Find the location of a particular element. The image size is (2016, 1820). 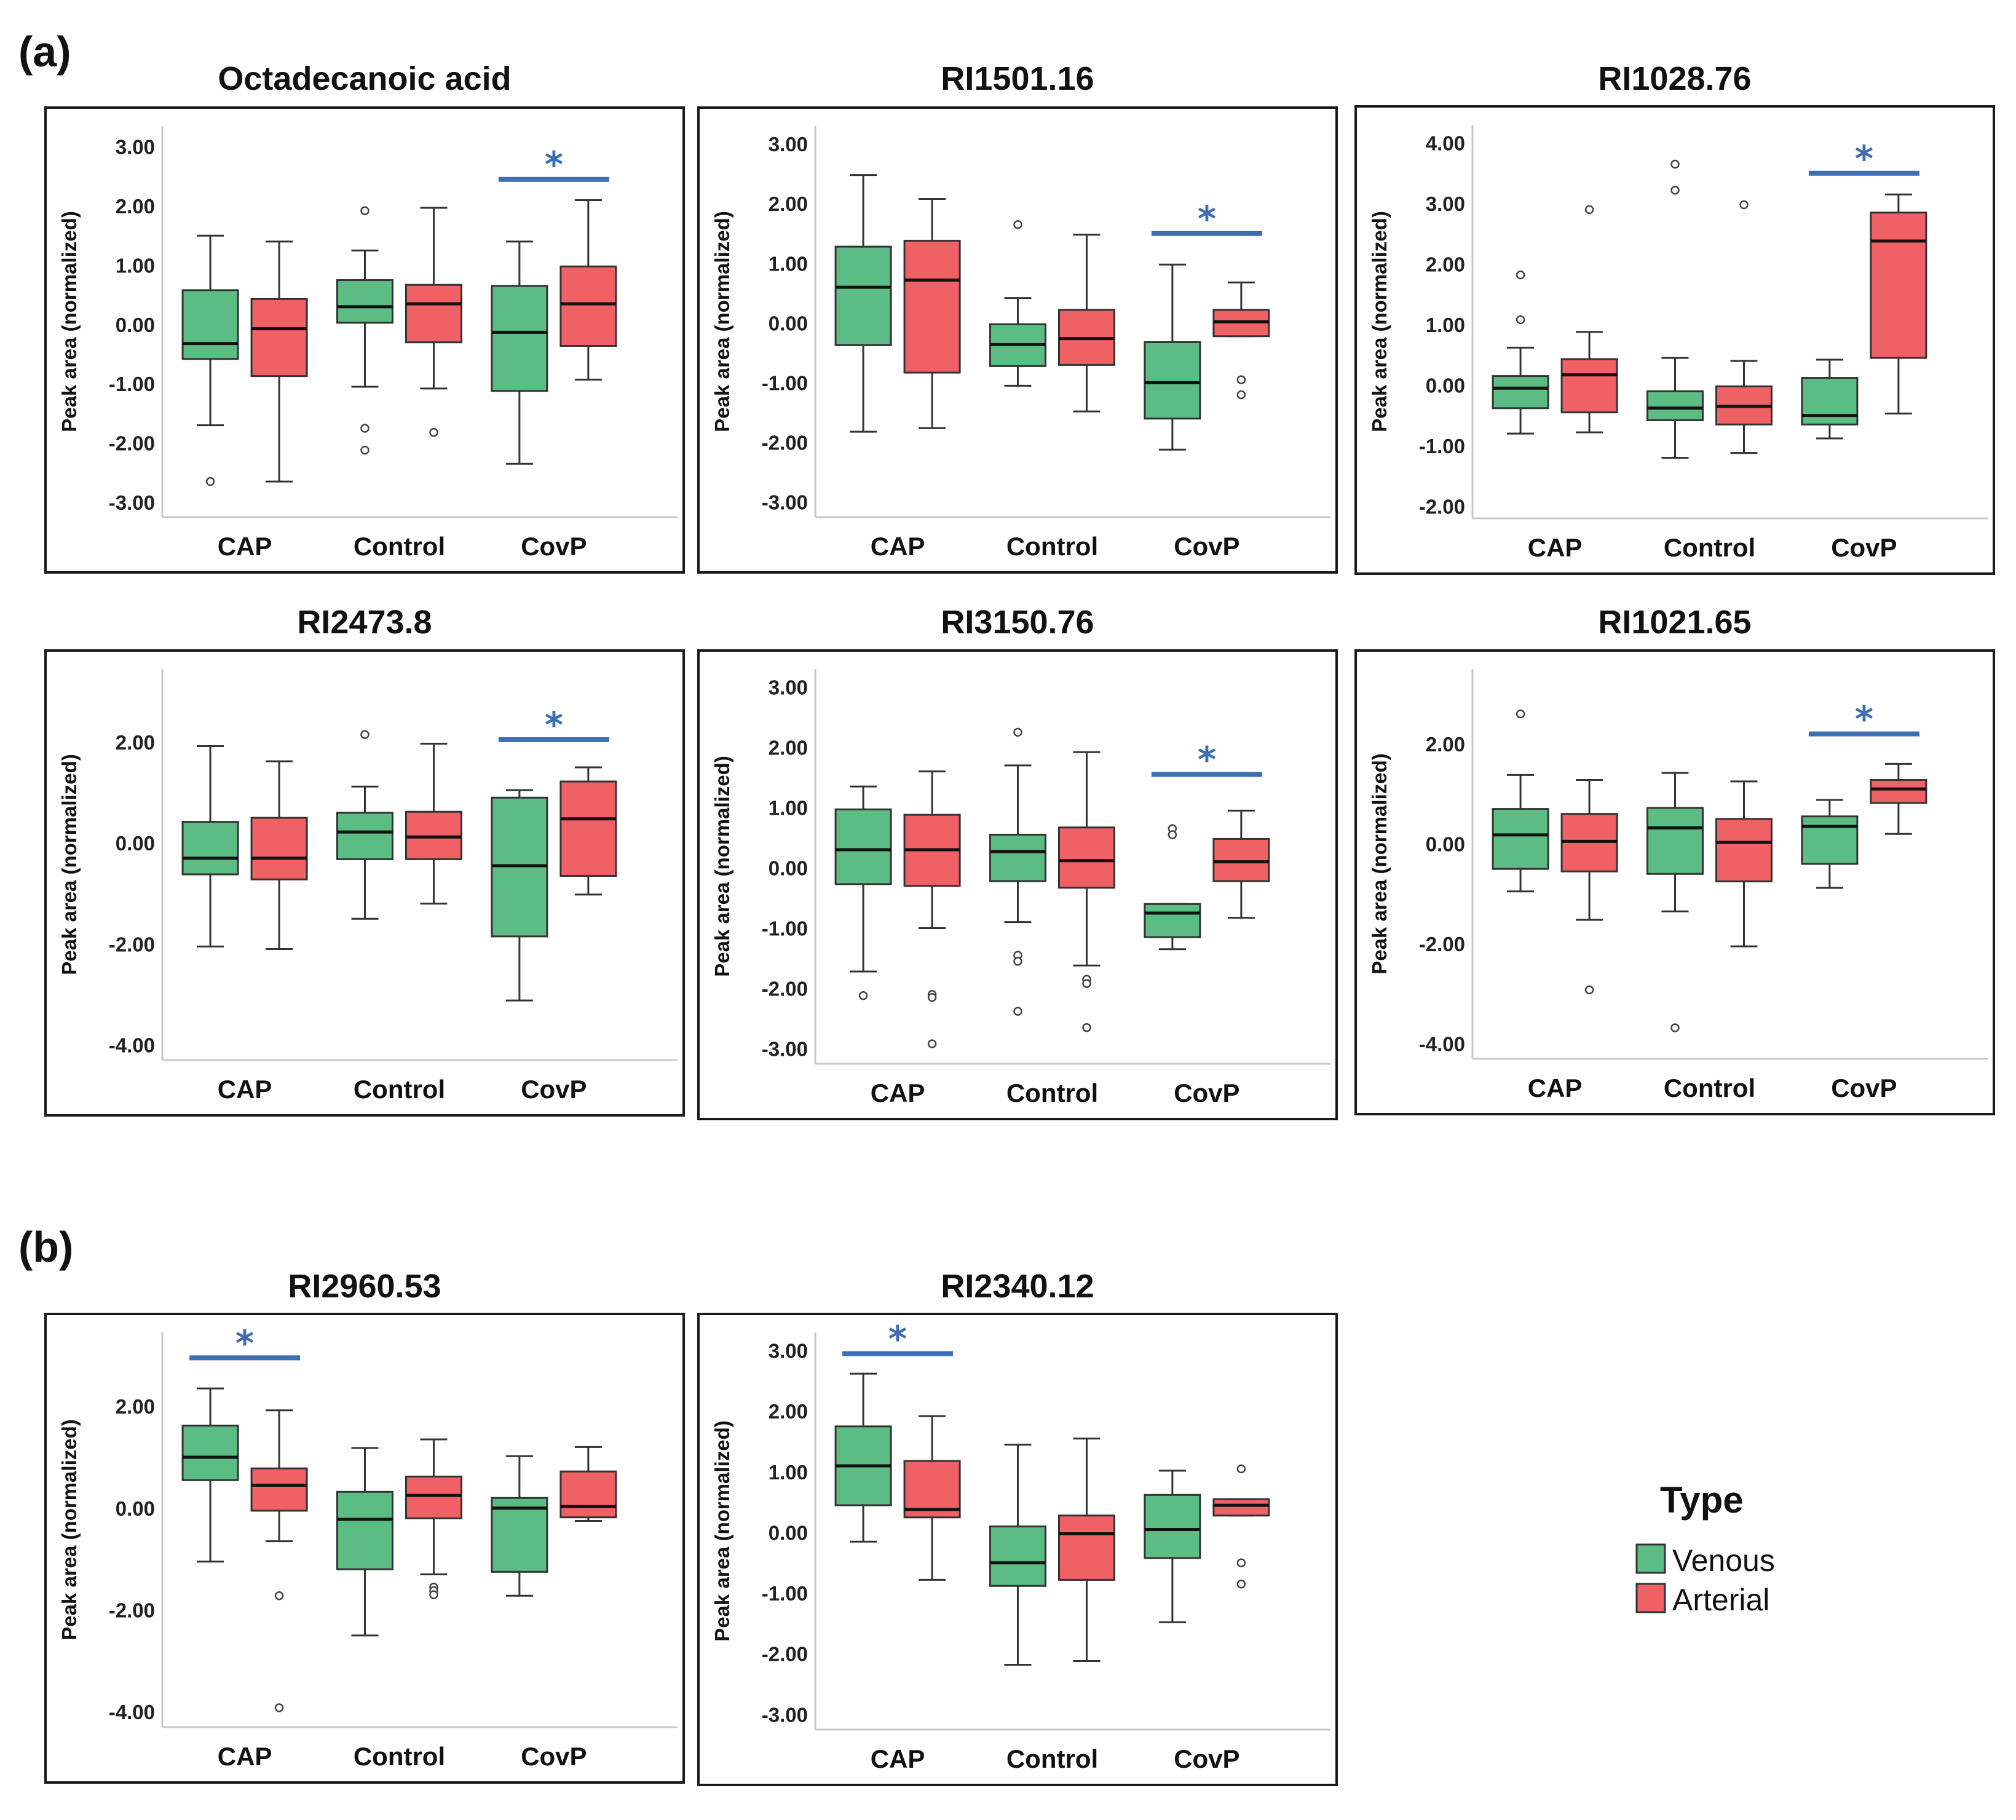

legend: Type Venous Arterial is located at coordinates (1705, 1548).